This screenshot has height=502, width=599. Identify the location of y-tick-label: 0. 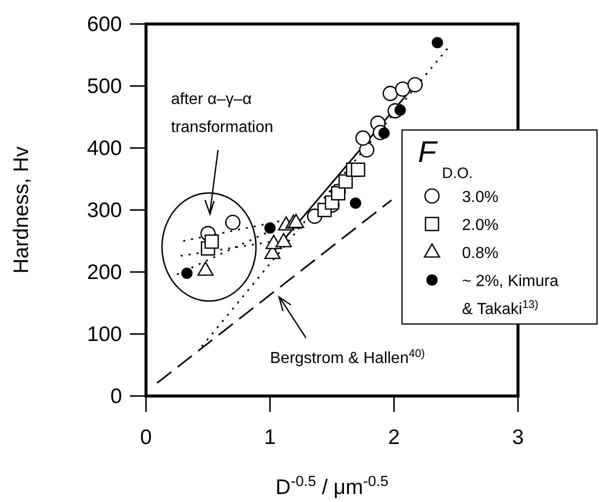
(116, 396).